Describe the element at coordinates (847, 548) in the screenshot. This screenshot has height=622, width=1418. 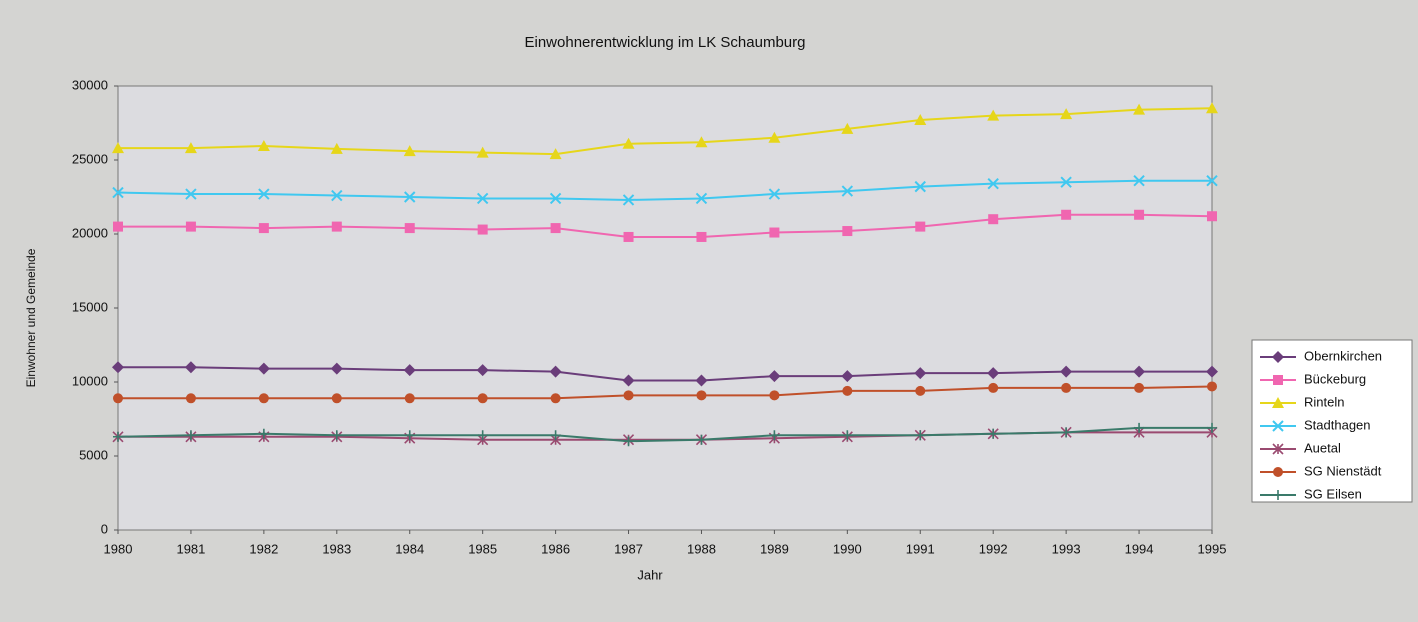
I see `x-tick-label: 1990` at that location.